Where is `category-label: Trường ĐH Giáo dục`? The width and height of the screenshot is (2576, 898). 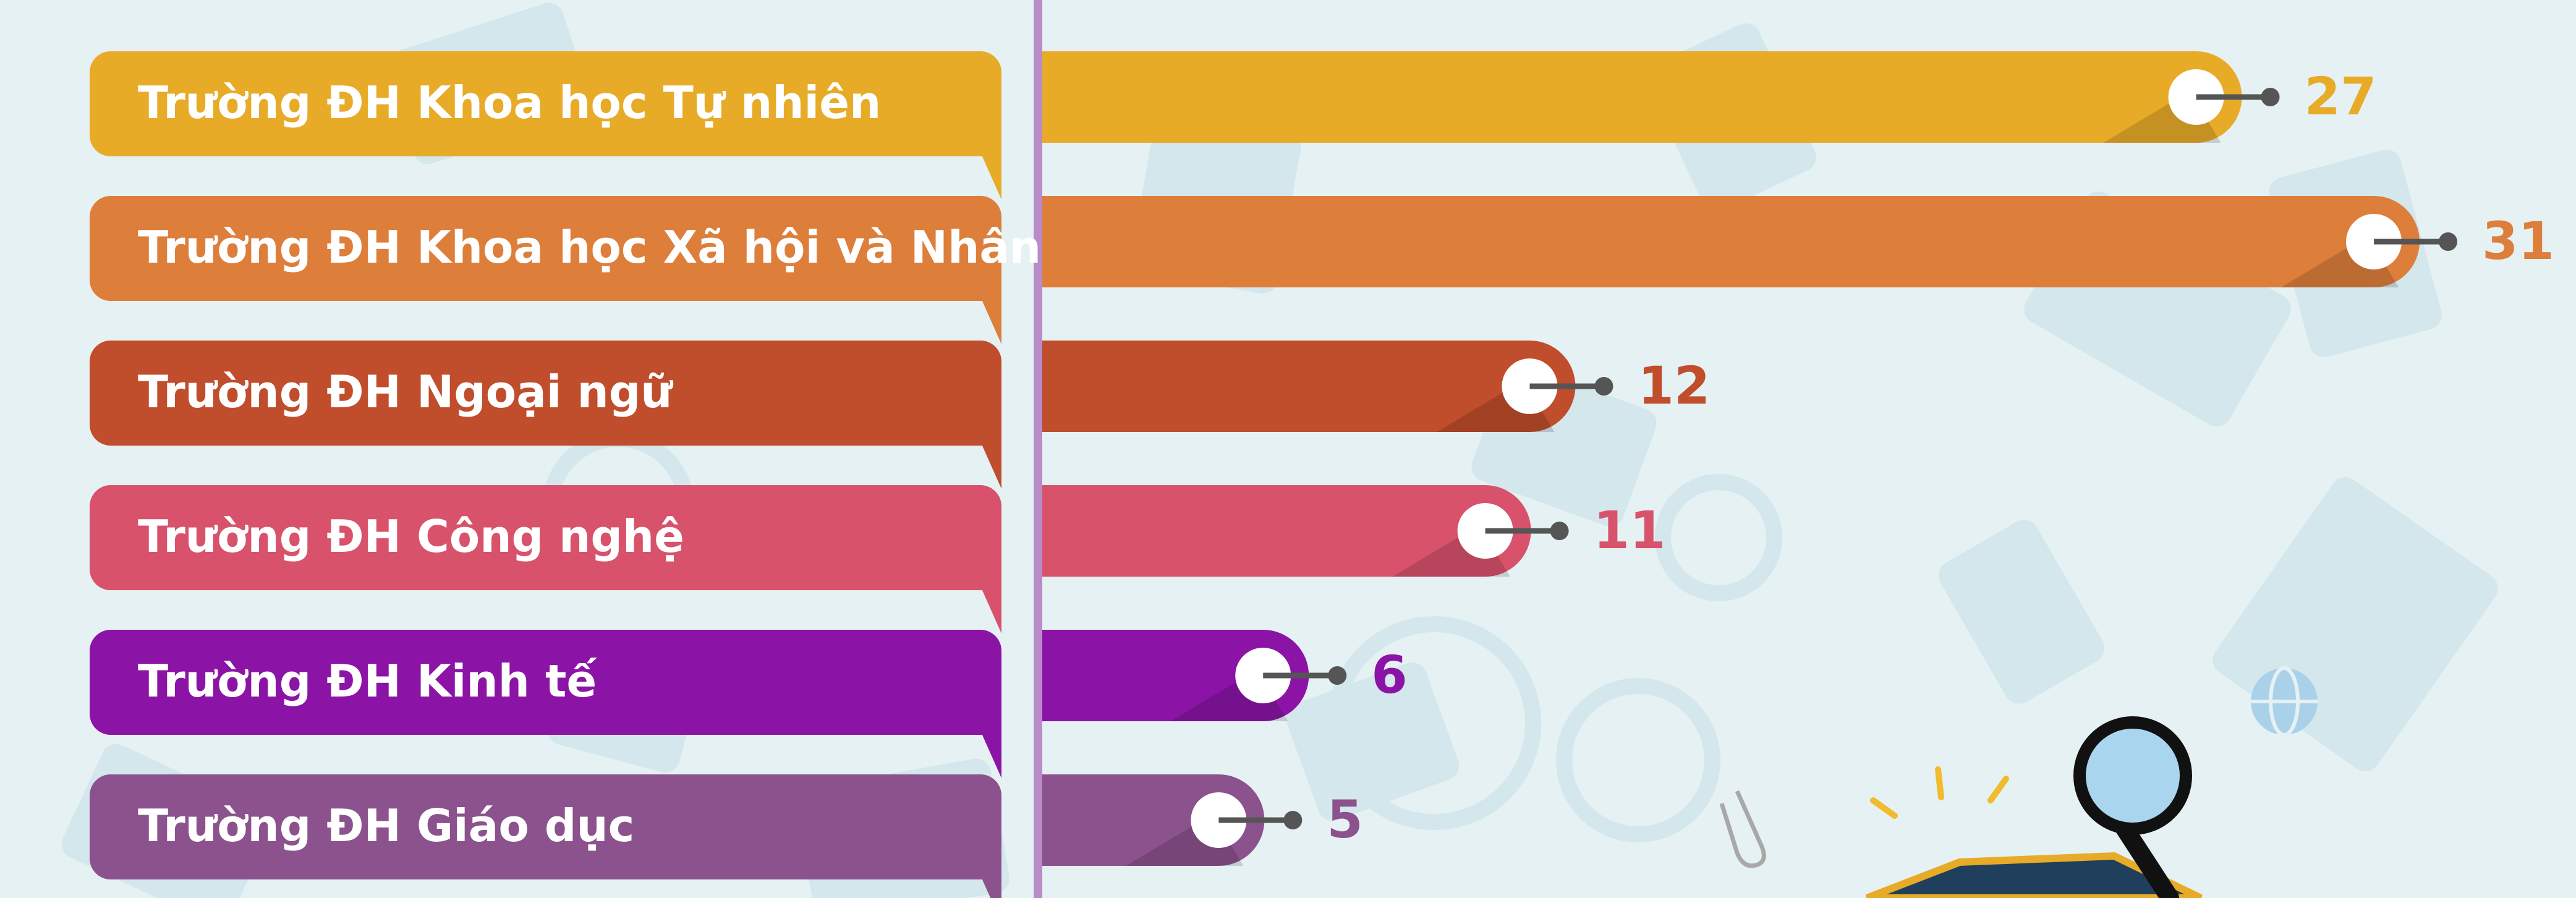 category-label: Trường ĐH Giáo dục is located at coordinates (545, 836).